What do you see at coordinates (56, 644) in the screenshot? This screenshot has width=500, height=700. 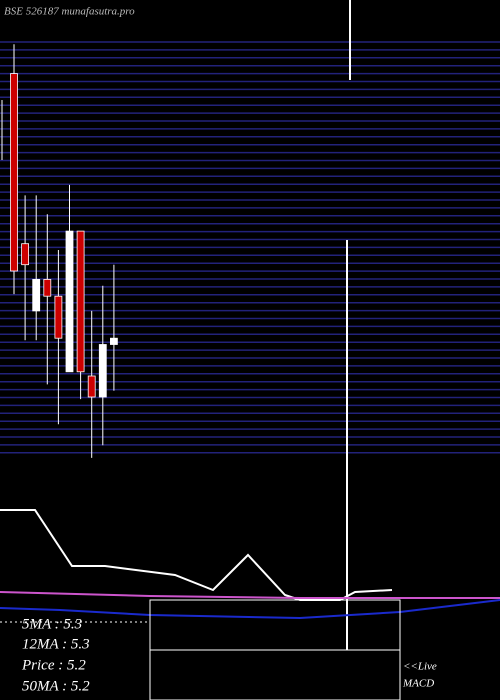 I see `indicator: 12MA : 5.3` at bounding box center [56, 644].